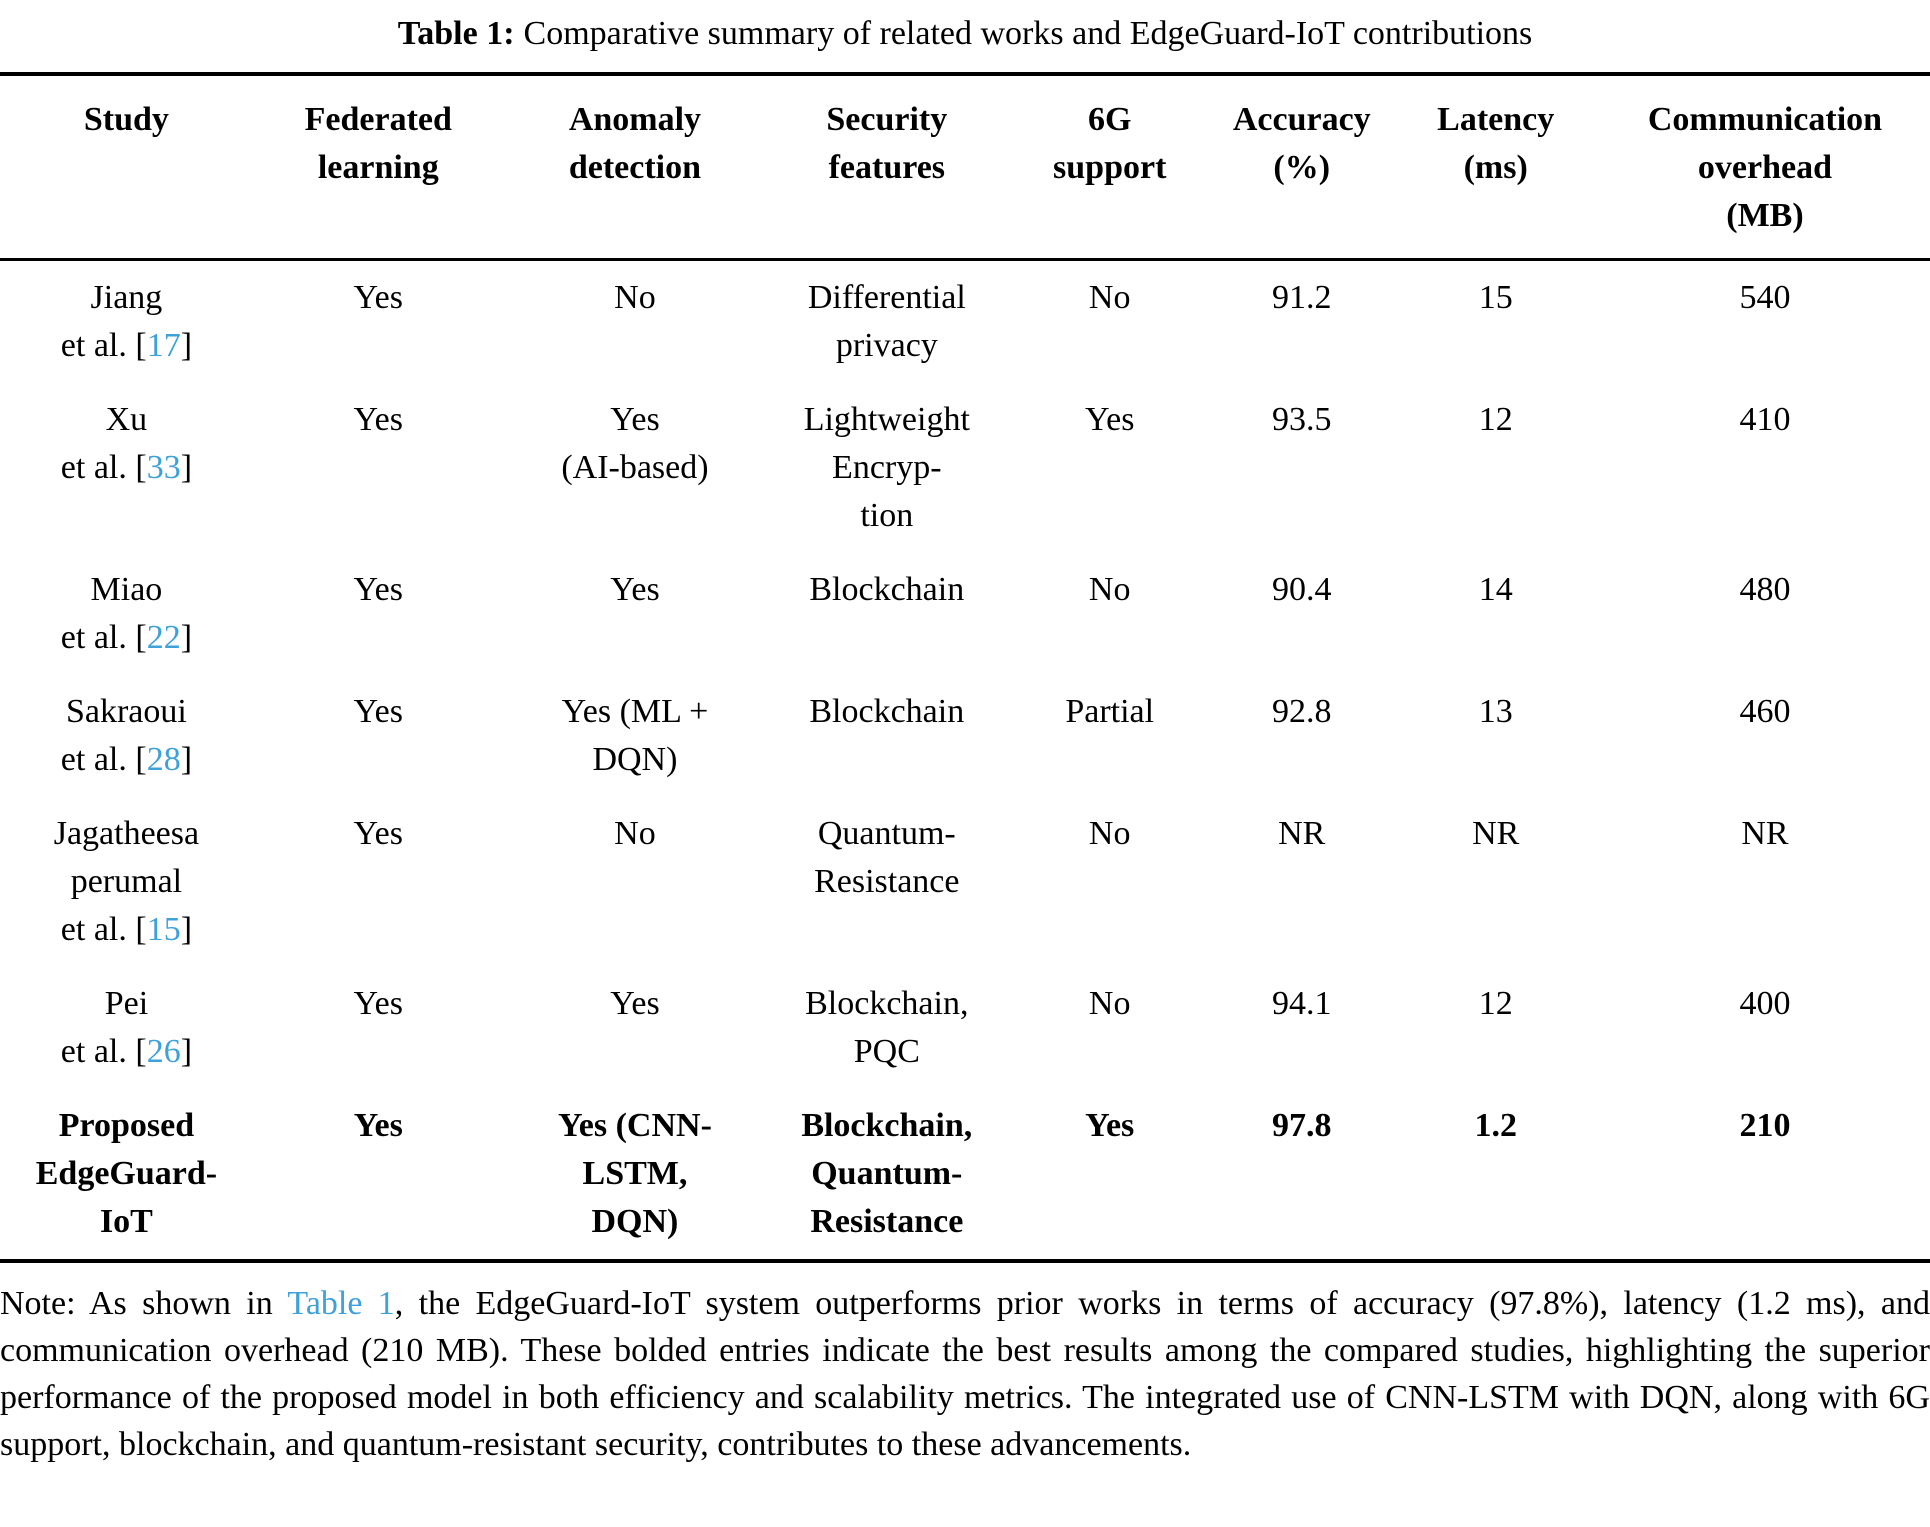 The image size is (1930, 1527). I want to click on latency-cell: 1.2, so click(1495, 1125).